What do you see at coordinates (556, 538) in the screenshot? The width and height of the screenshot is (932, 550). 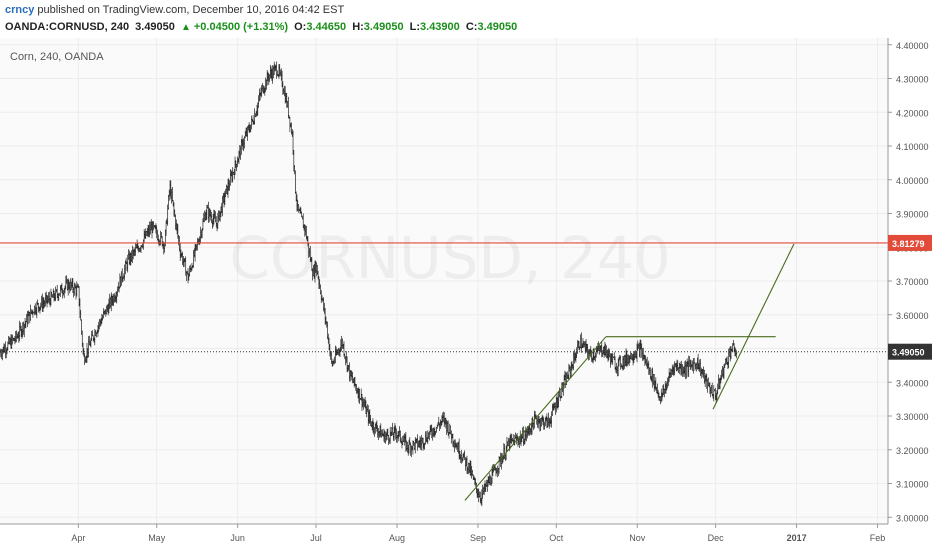 I see `time-tick-label: Oct` at bounding box center [556, 538].